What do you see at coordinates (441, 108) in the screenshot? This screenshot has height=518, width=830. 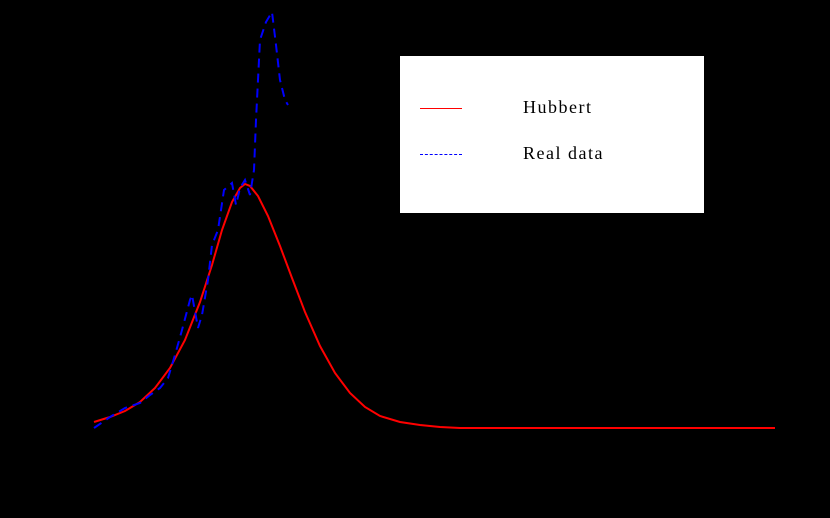 I see `legend-swatch-solid-line` at bounding box center [441, 108].